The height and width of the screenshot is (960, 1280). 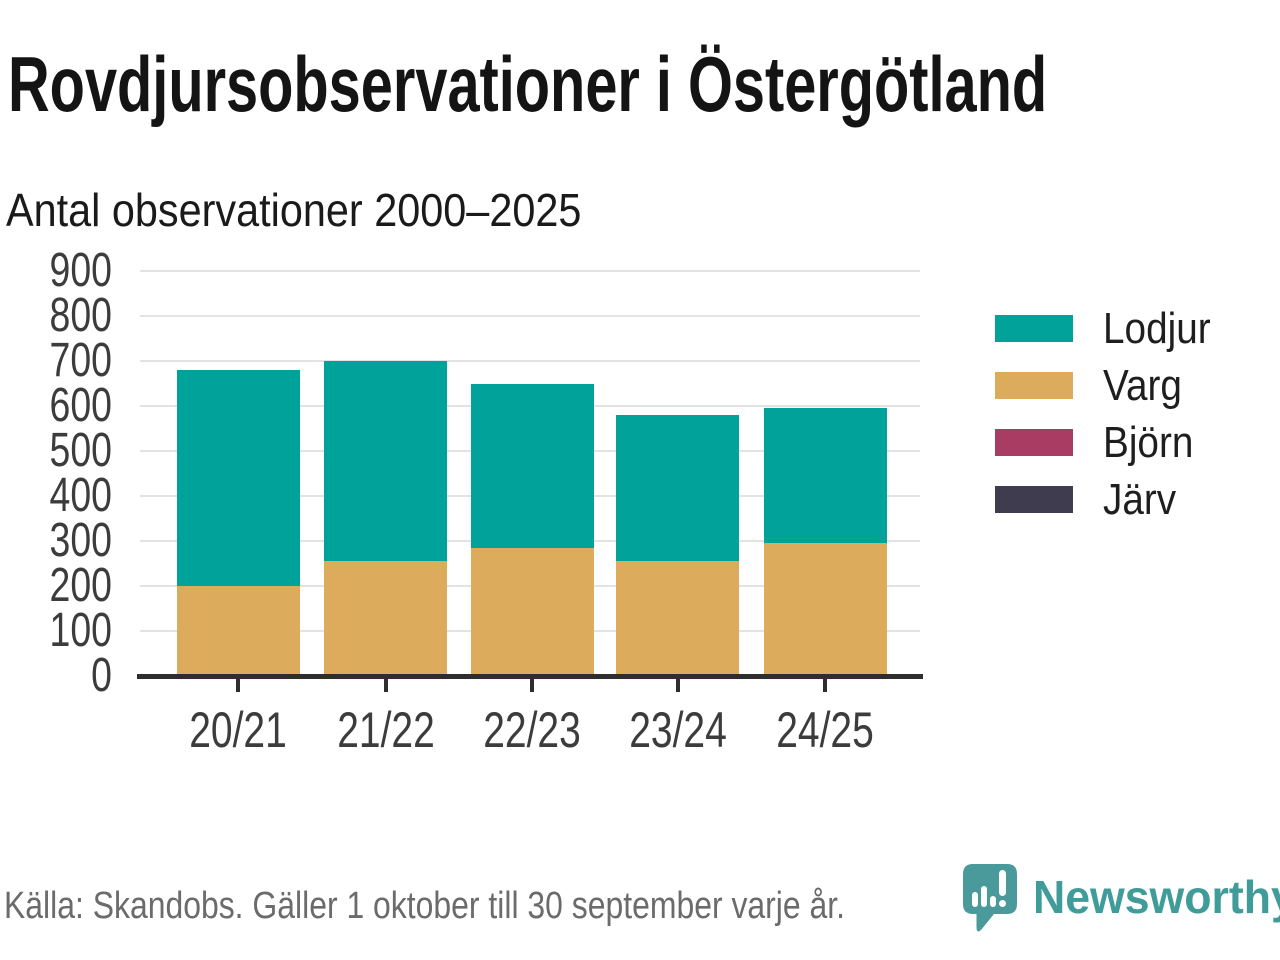 I want to click on chart-subtitle: Antal observationer 2000–2025, so click(x=294, y=210).